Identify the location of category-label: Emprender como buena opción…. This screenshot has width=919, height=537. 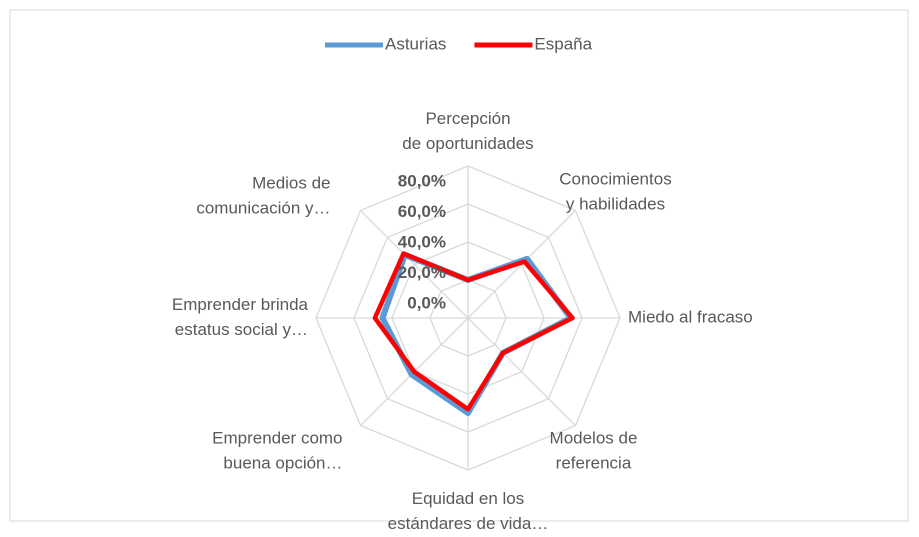
(277, 451).